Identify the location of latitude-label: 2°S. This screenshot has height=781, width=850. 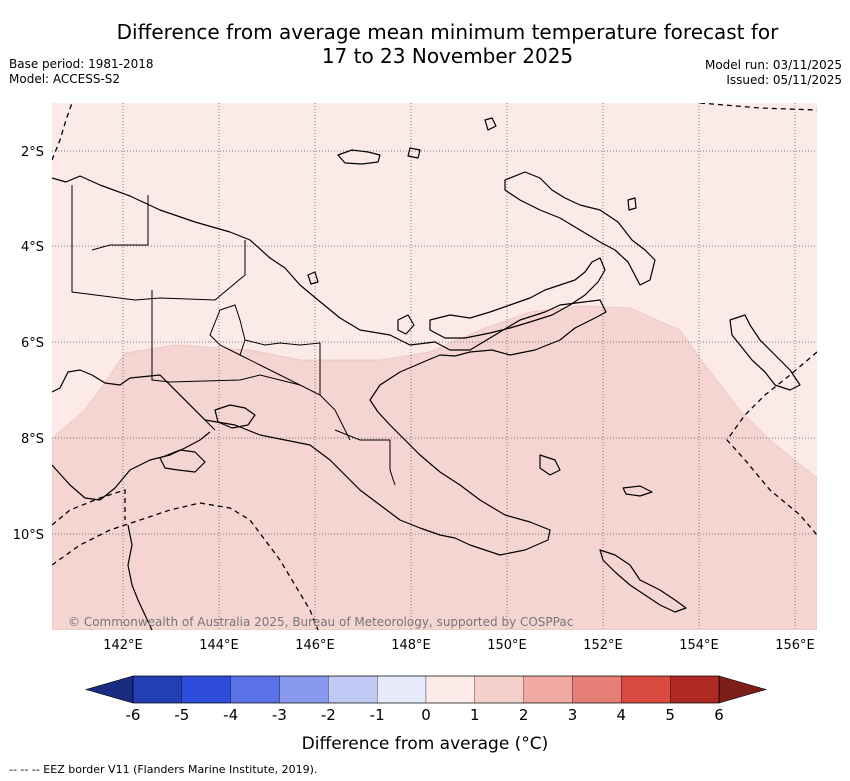
(32, 152).